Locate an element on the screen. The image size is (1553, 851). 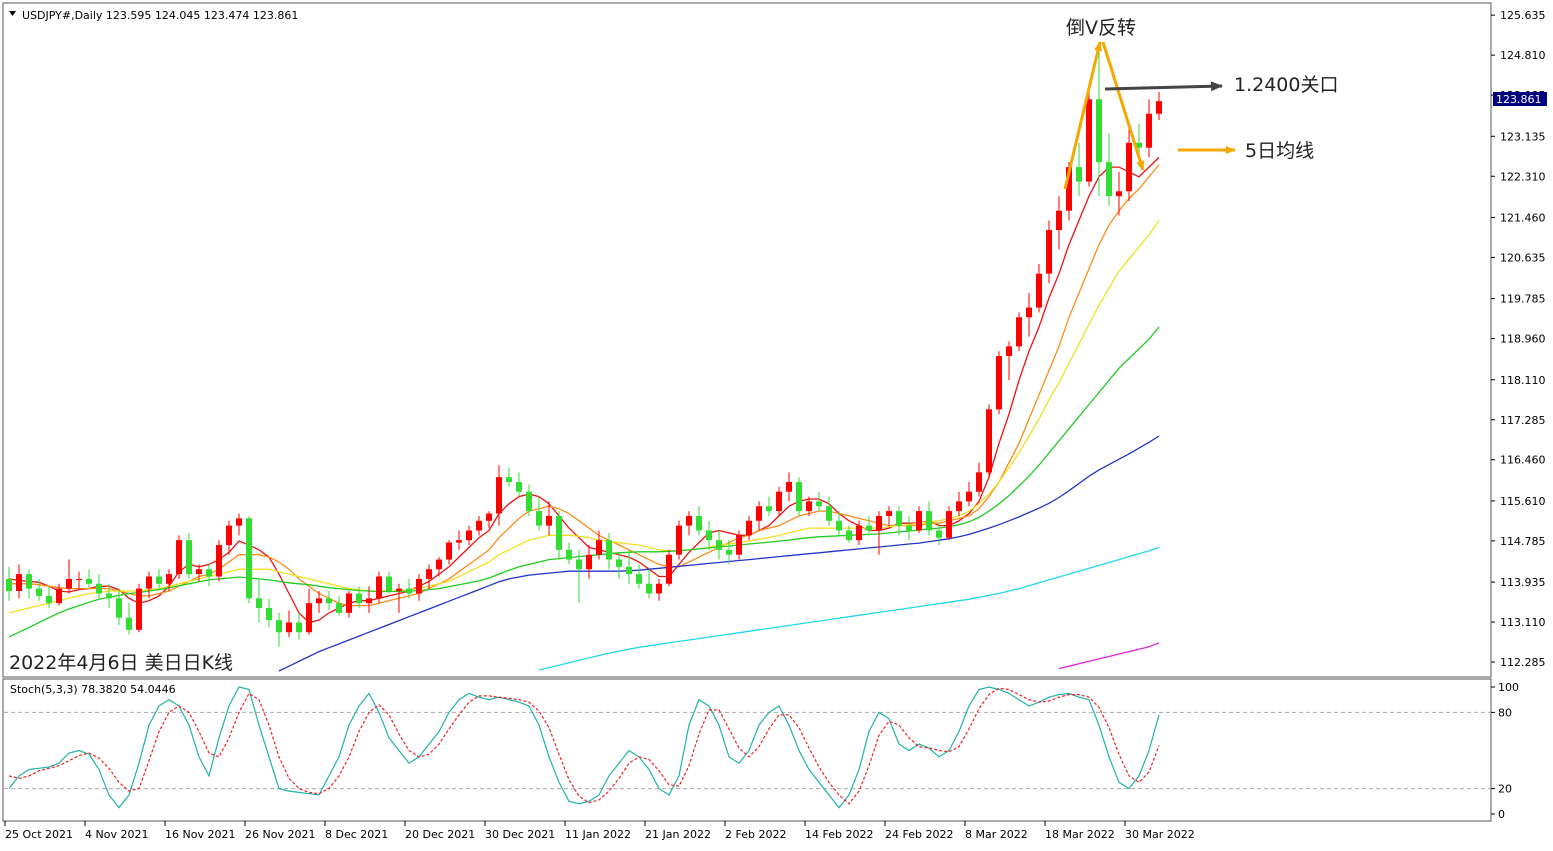
time-tick-label: 20 Dec 2021 is located at coordinates (440, 834).